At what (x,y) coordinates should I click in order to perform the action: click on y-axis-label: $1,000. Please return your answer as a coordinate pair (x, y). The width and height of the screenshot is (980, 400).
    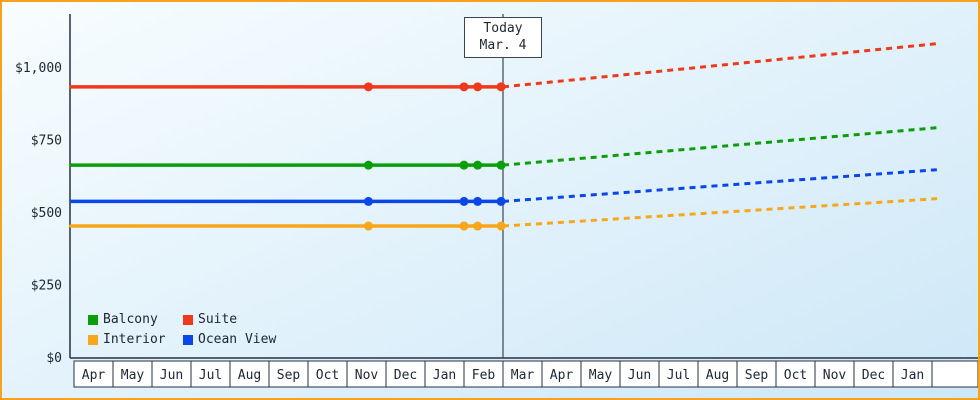
    Looking at the image, I should click on (38, 68).